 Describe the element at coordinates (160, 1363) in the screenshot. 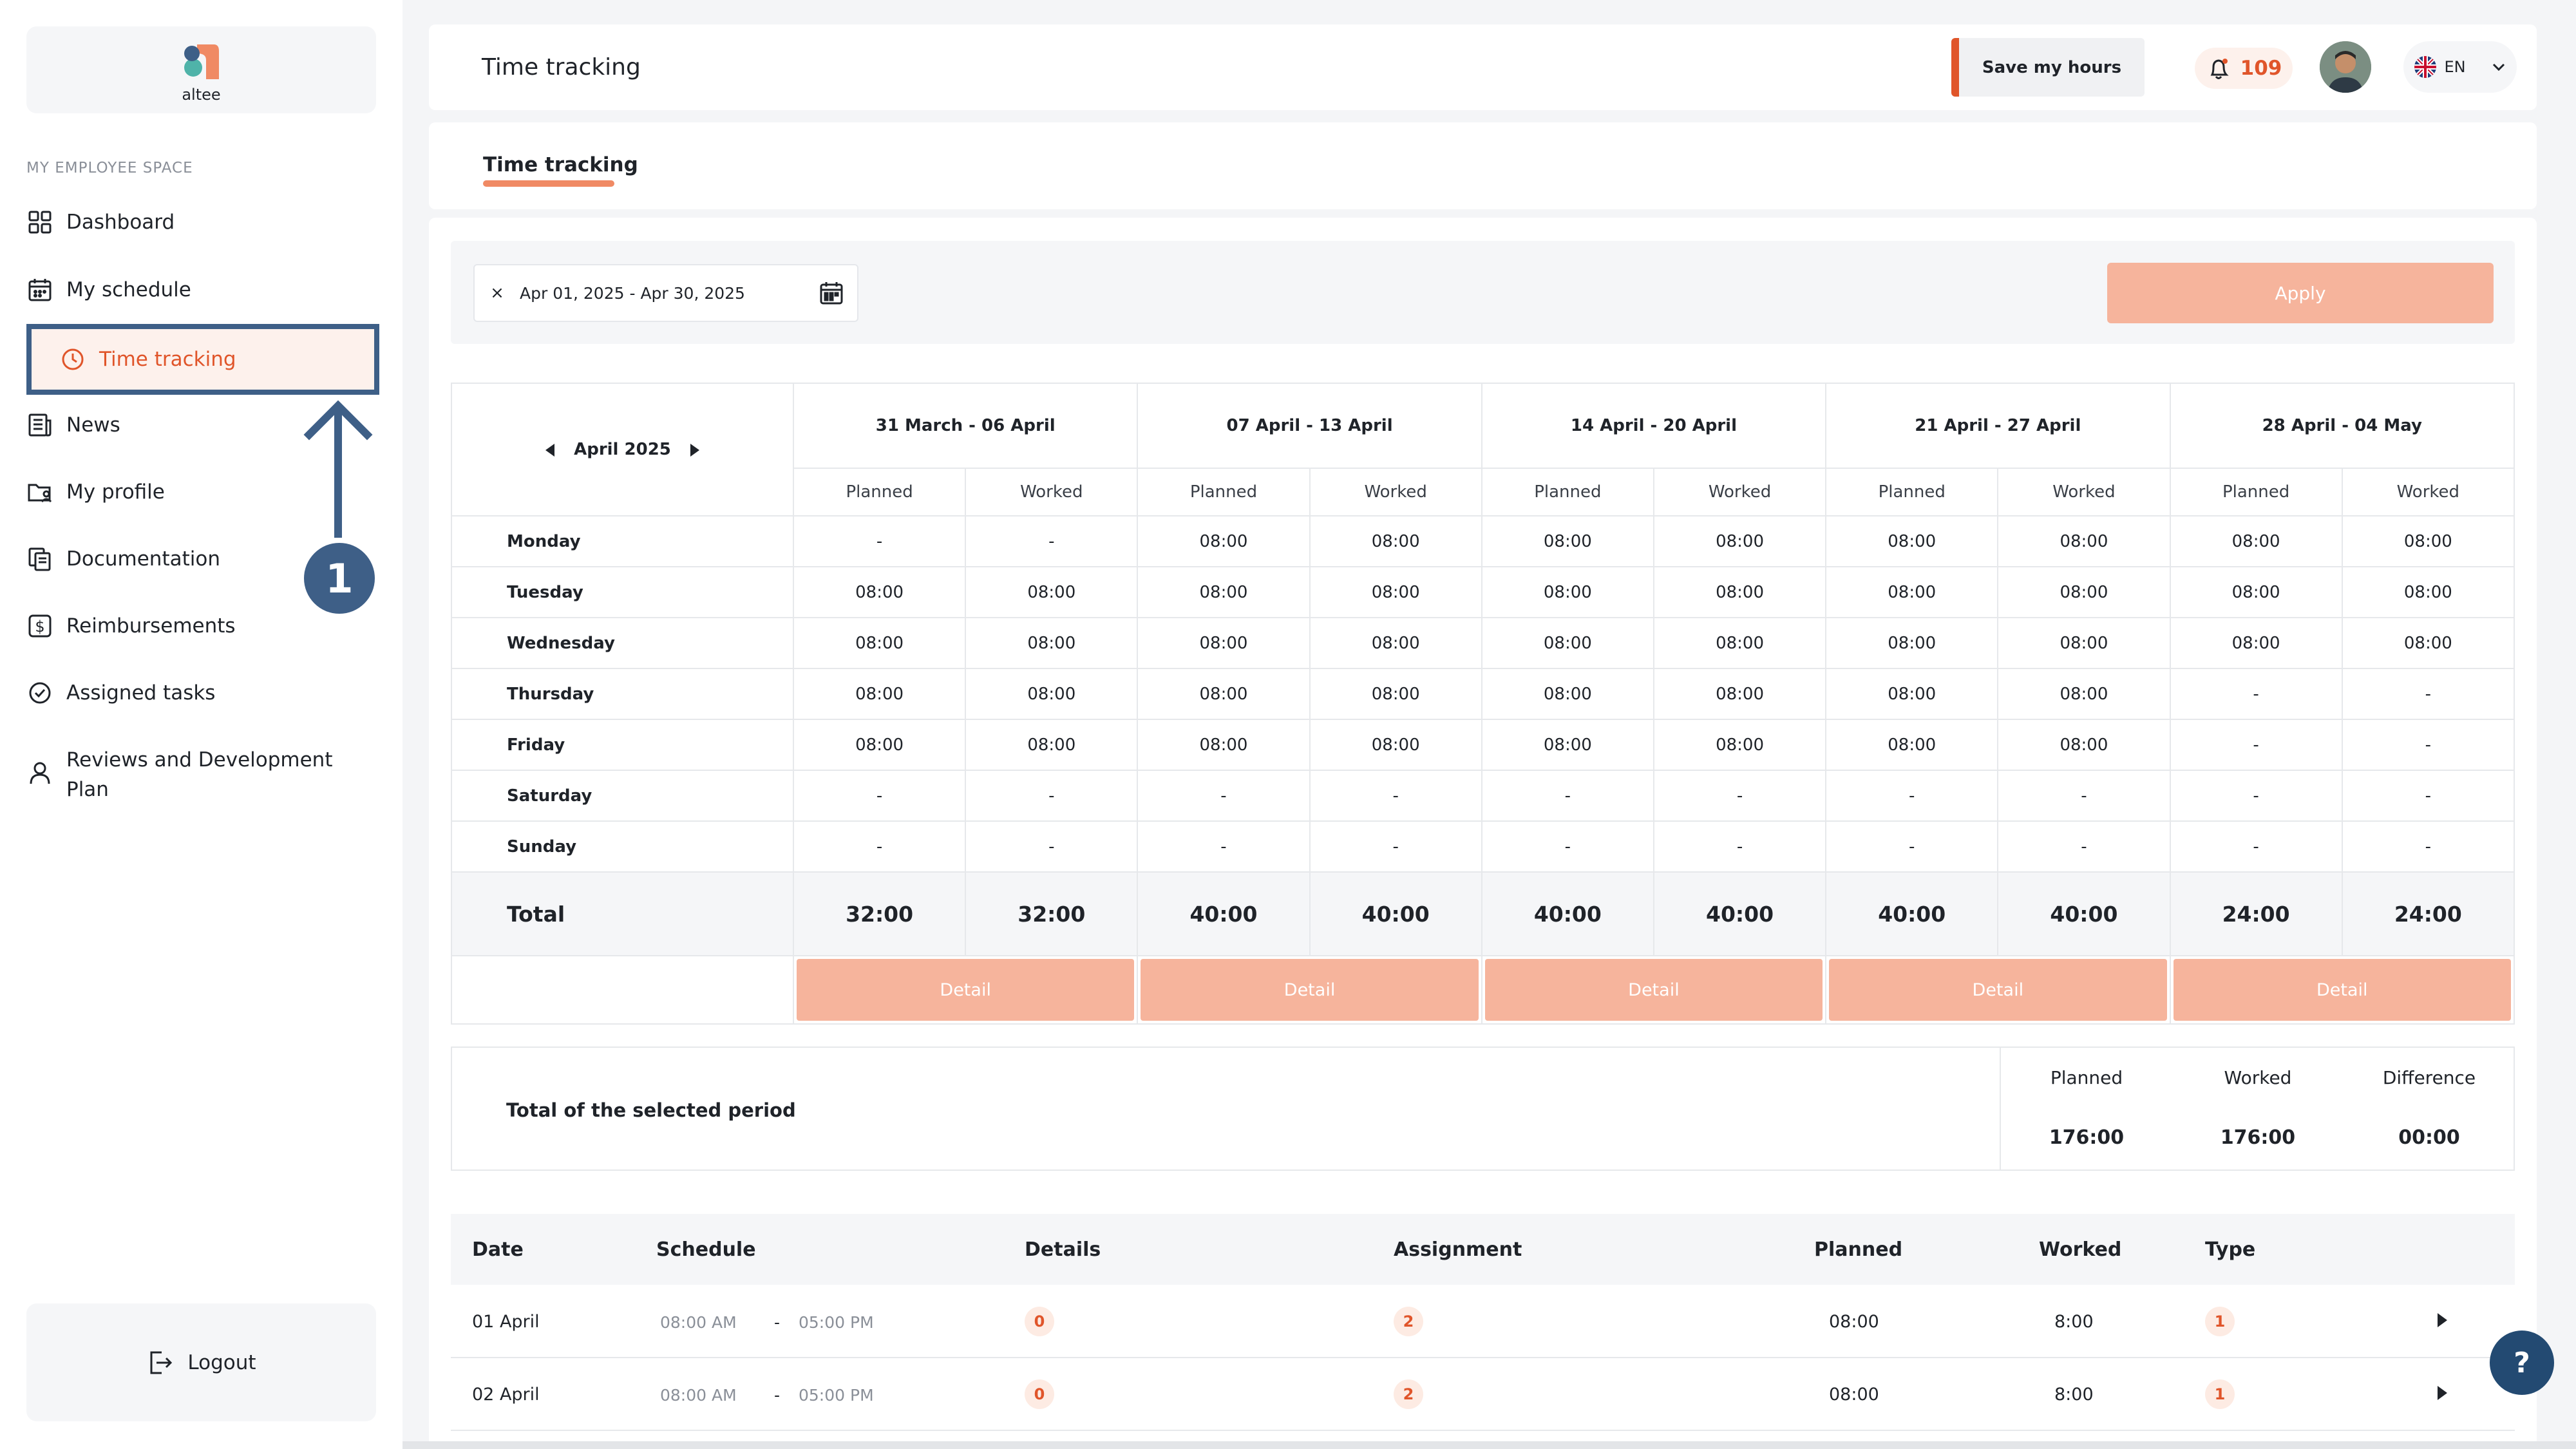

I see `logout-icon` at that location.